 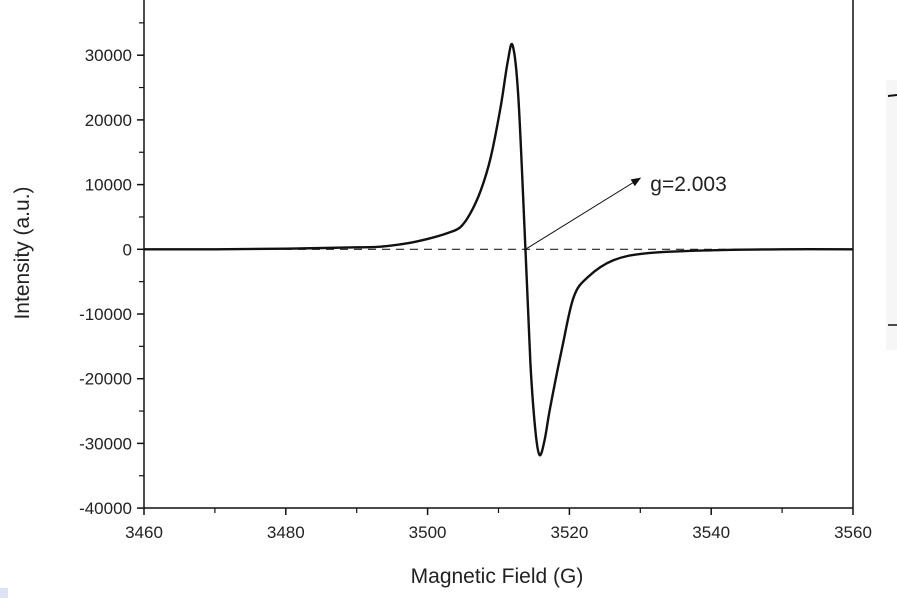 What do you see at coordinates (891, 215) in the screenshot?
I see `adjacent-panel-fragment` at bounding box center [891, 215].